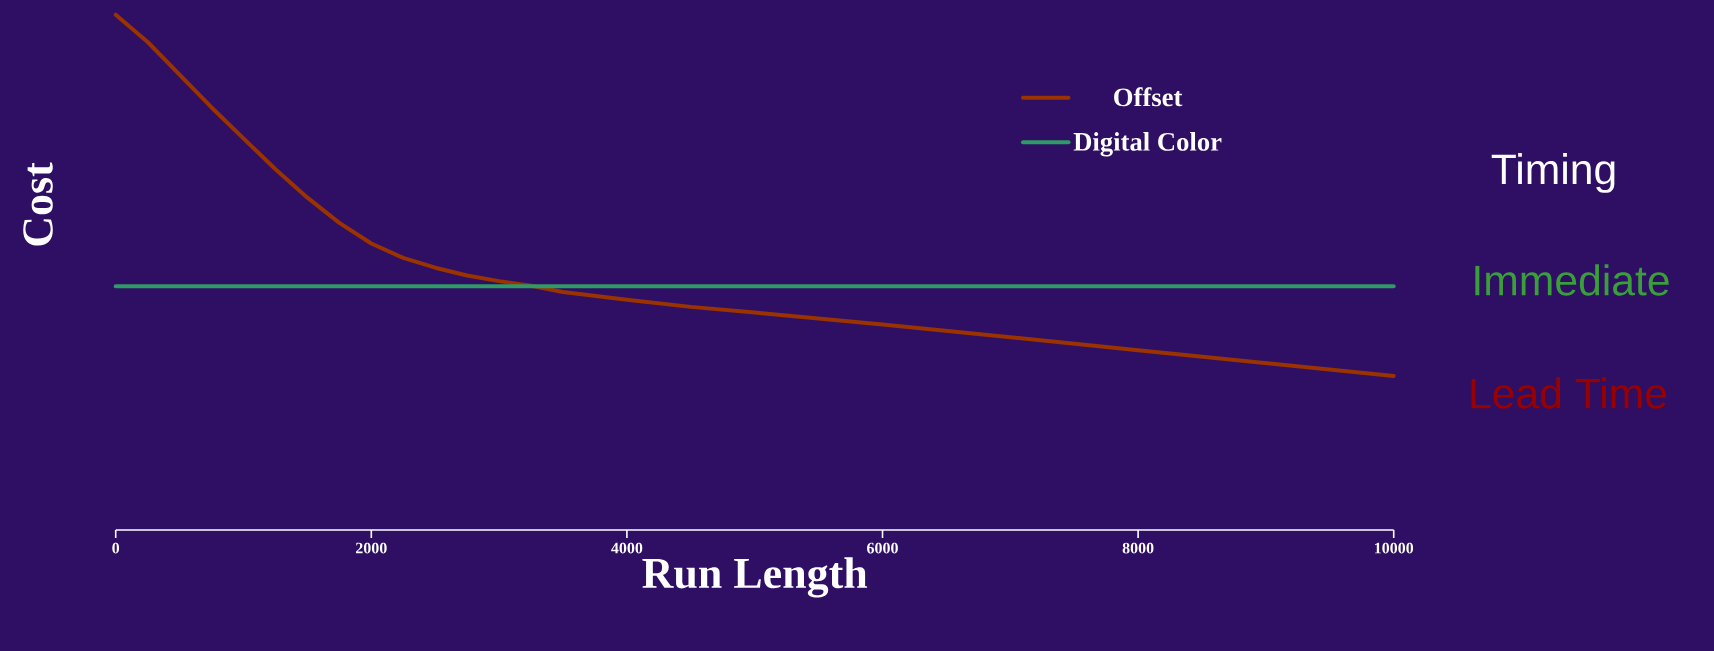  Describe the element at coordinates (1572, 280) in the screenshot. I see `text: Immediate` at that location.